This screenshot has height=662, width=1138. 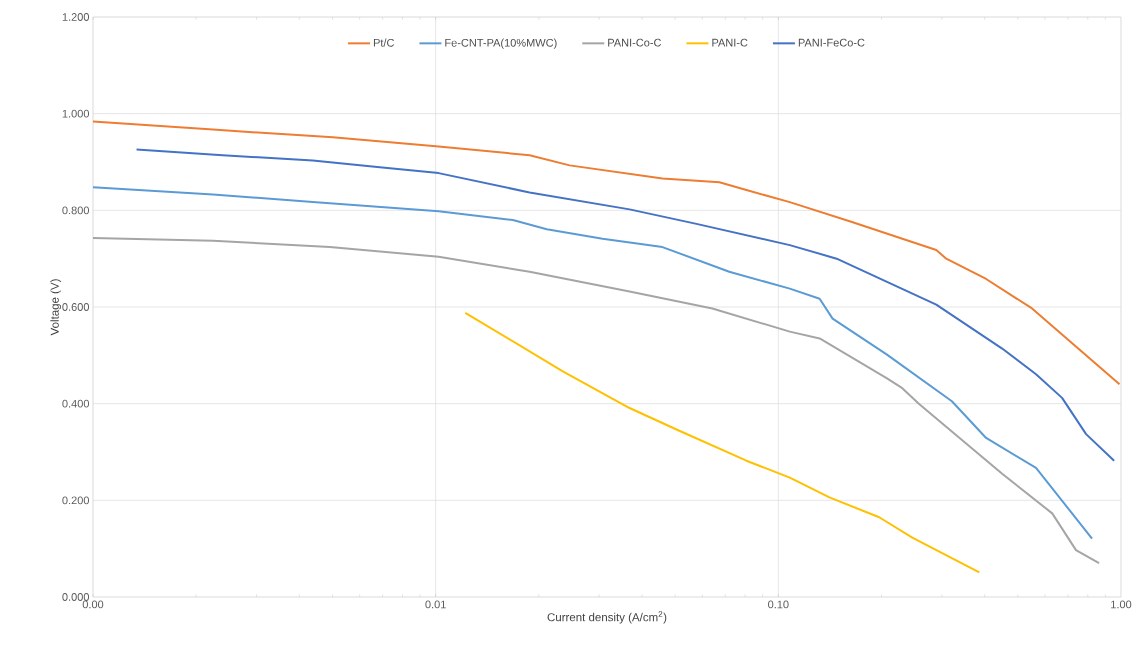 I want to click on x-axis-title: Current density (A/cm$^{2}$), so click(x=607, y=617).